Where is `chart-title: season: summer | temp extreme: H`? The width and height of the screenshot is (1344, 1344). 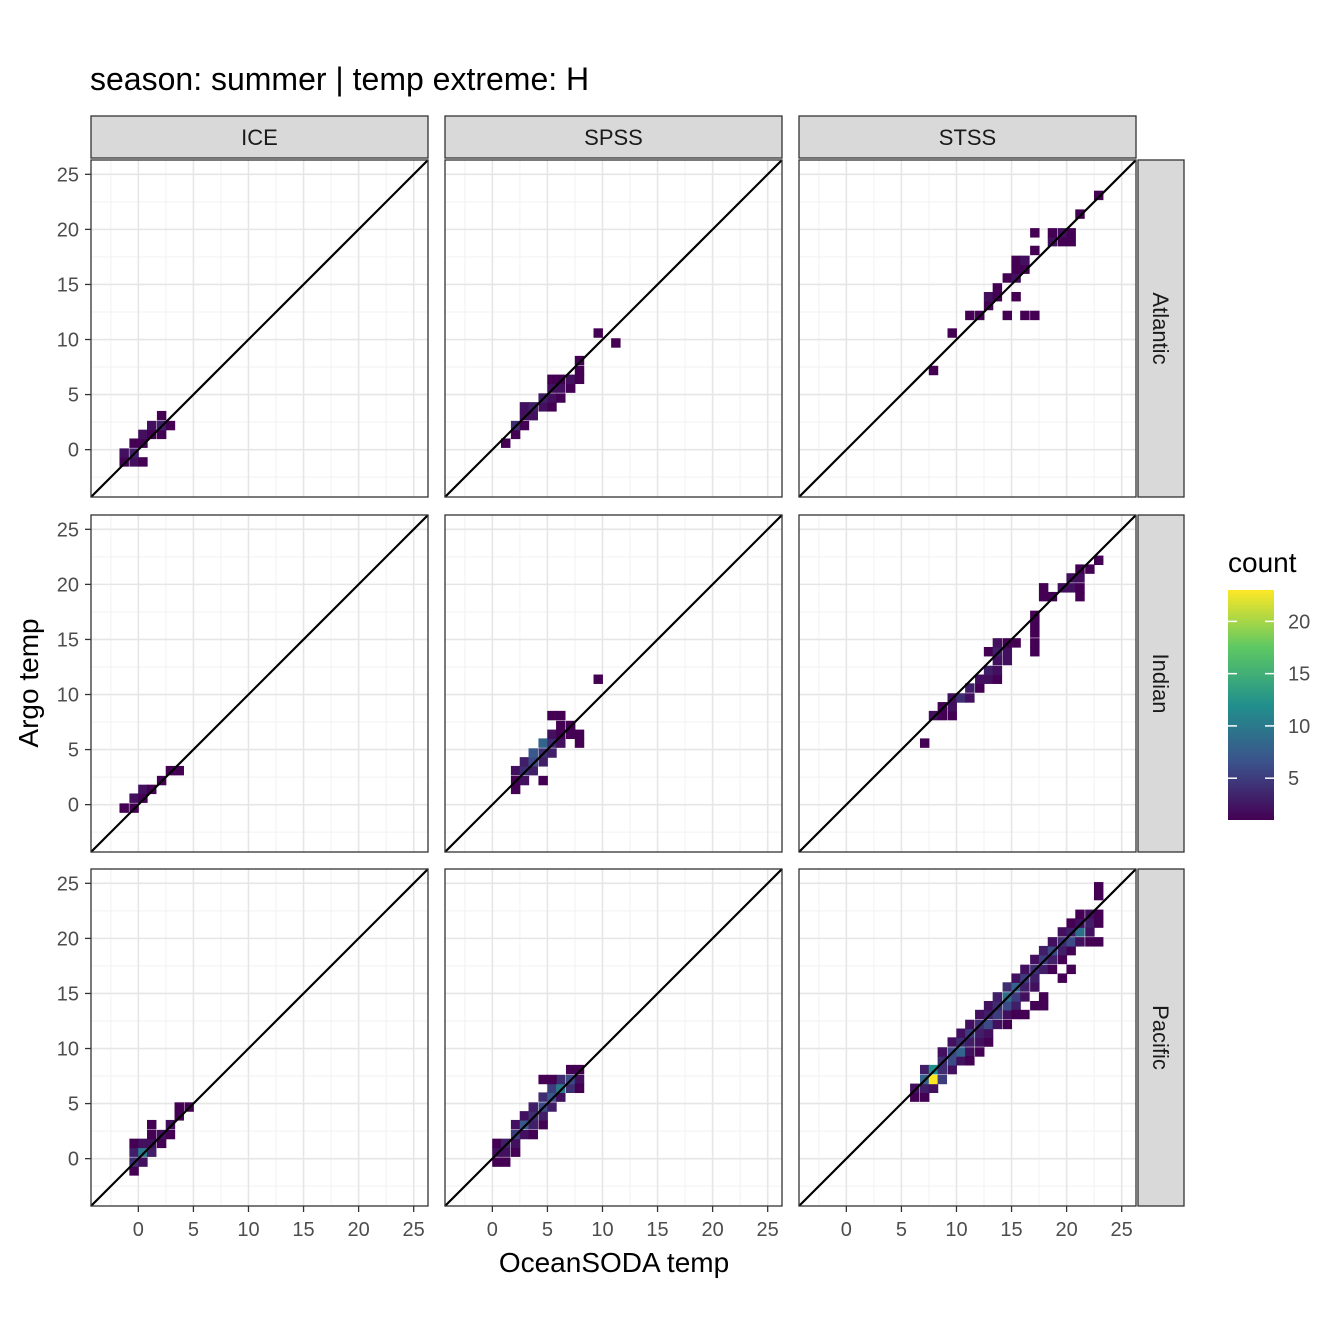
chart-title: season: summer | temp extreme: H is located at coordinates (339, 79).